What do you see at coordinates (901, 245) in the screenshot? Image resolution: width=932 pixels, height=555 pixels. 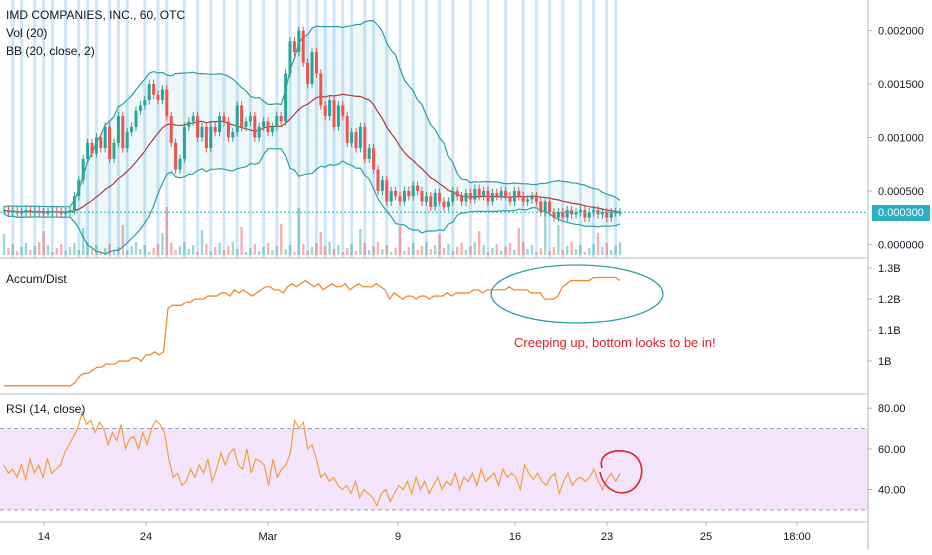 I see `price-tick-label: 0.000000` at bounding box center [901, 245].